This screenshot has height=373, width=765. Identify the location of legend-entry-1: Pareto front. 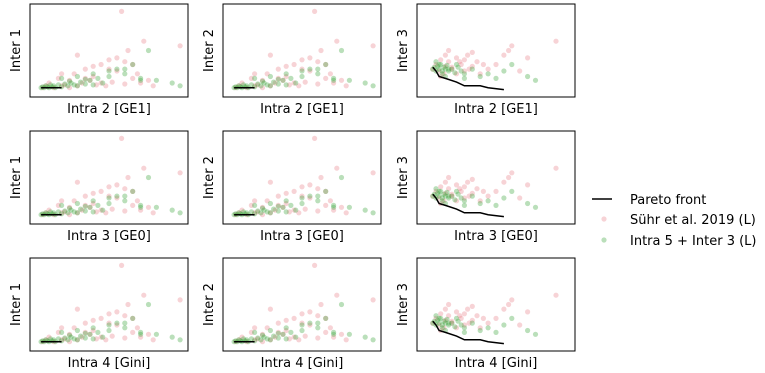
(649, 200).